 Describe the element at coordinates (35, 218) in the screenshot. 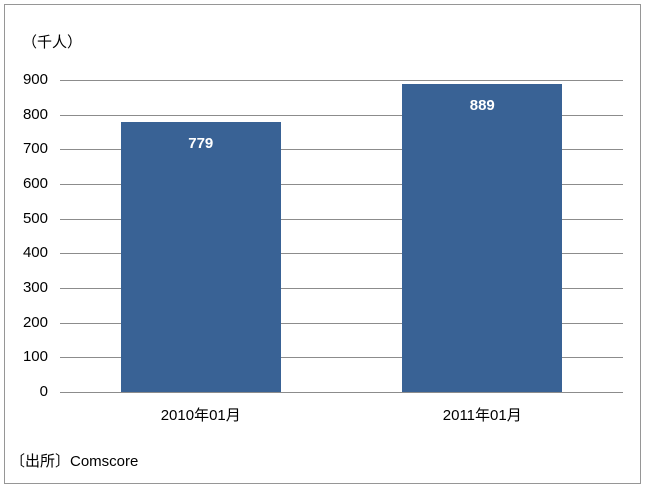

I see `y-tick-label: 500` at that location.